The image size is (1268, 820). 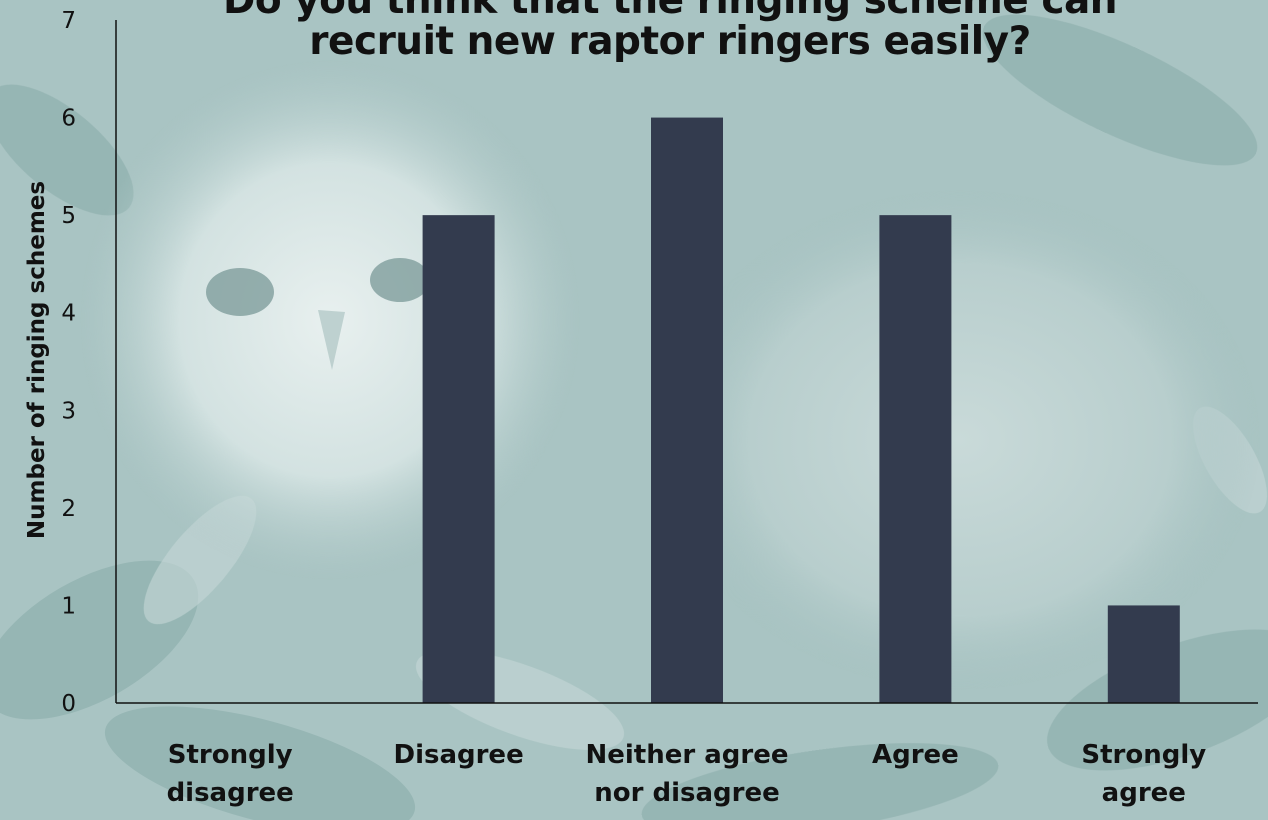 What do you see at coordinates (68, 509) in the screenshot?
I see `y-tick-label: 2` at bounding box center [68, 509].